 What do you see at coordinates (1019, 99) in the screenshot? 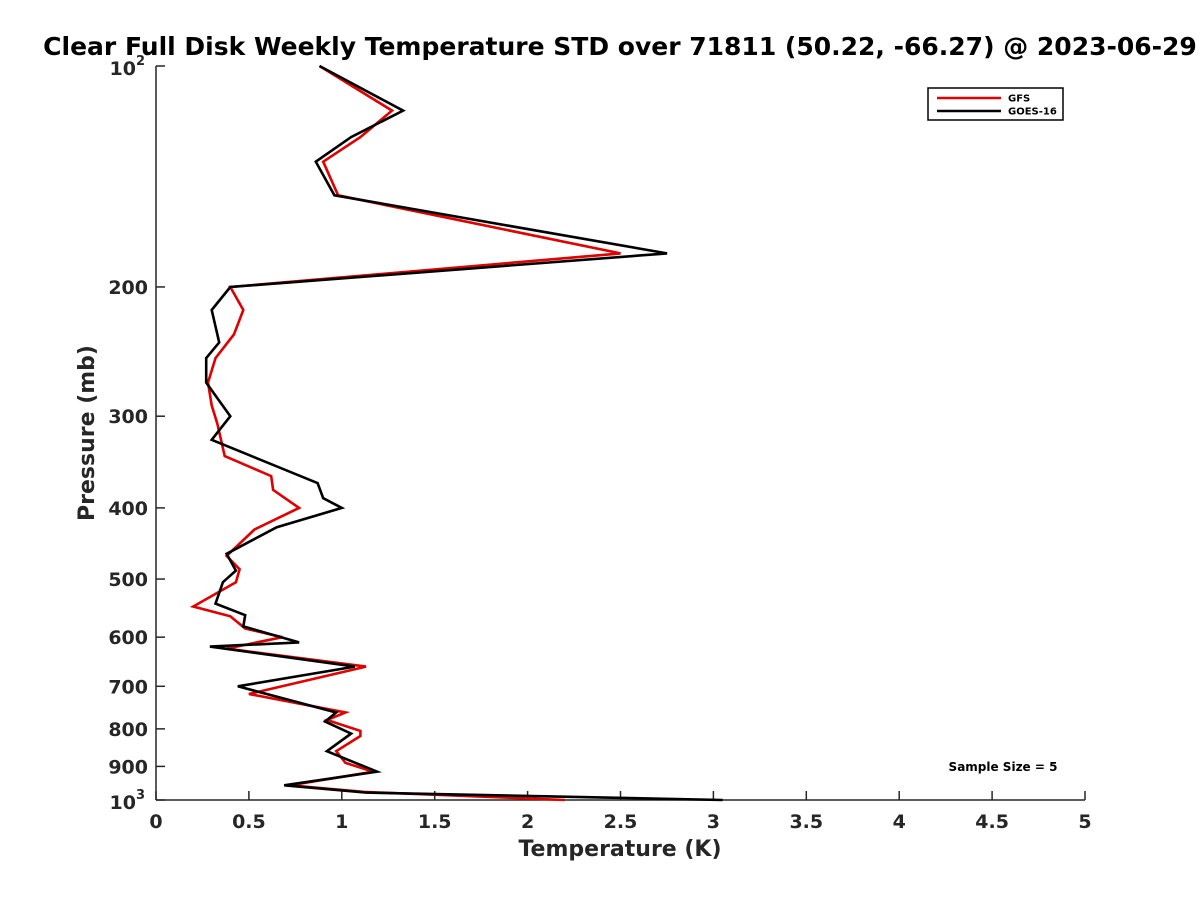
I see `legend-label: GFS` at bounding box center [1019, 99].